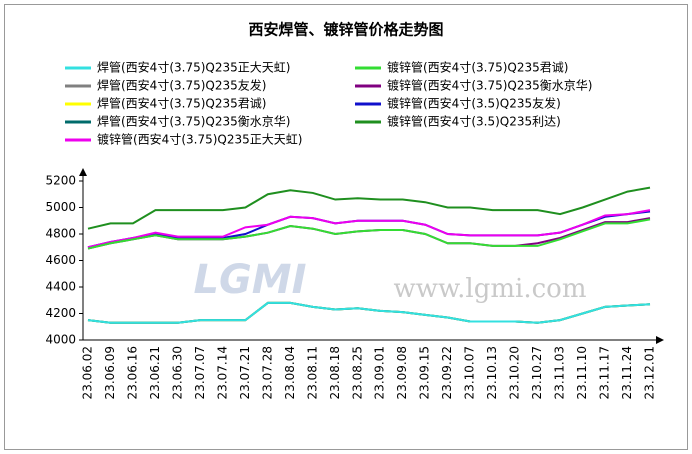  I want to click on x-tick-label: 23.11.10, so click(582, 372).